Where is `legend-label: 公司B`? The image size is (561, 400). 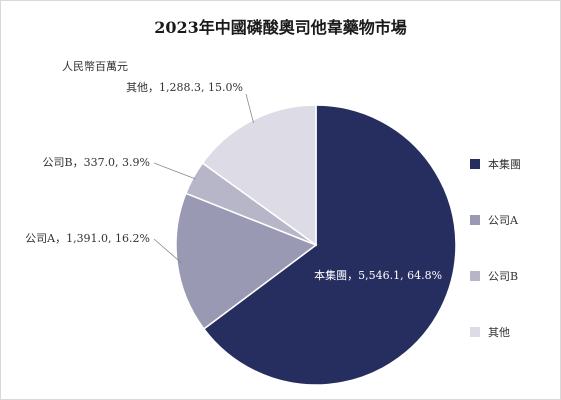
legend-label: 公司B is located at coordinates (503, 276).